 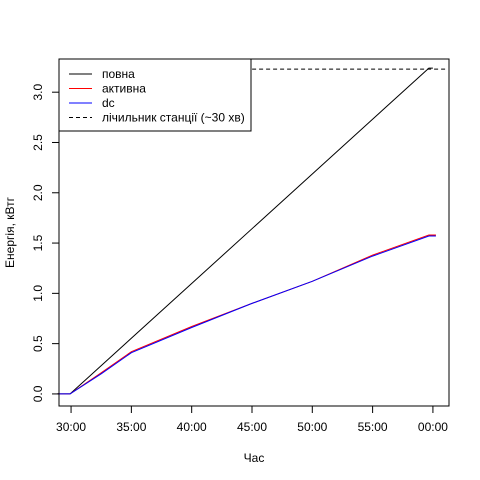 I want to click on legend-label: dc, so click(x=108, y=103).